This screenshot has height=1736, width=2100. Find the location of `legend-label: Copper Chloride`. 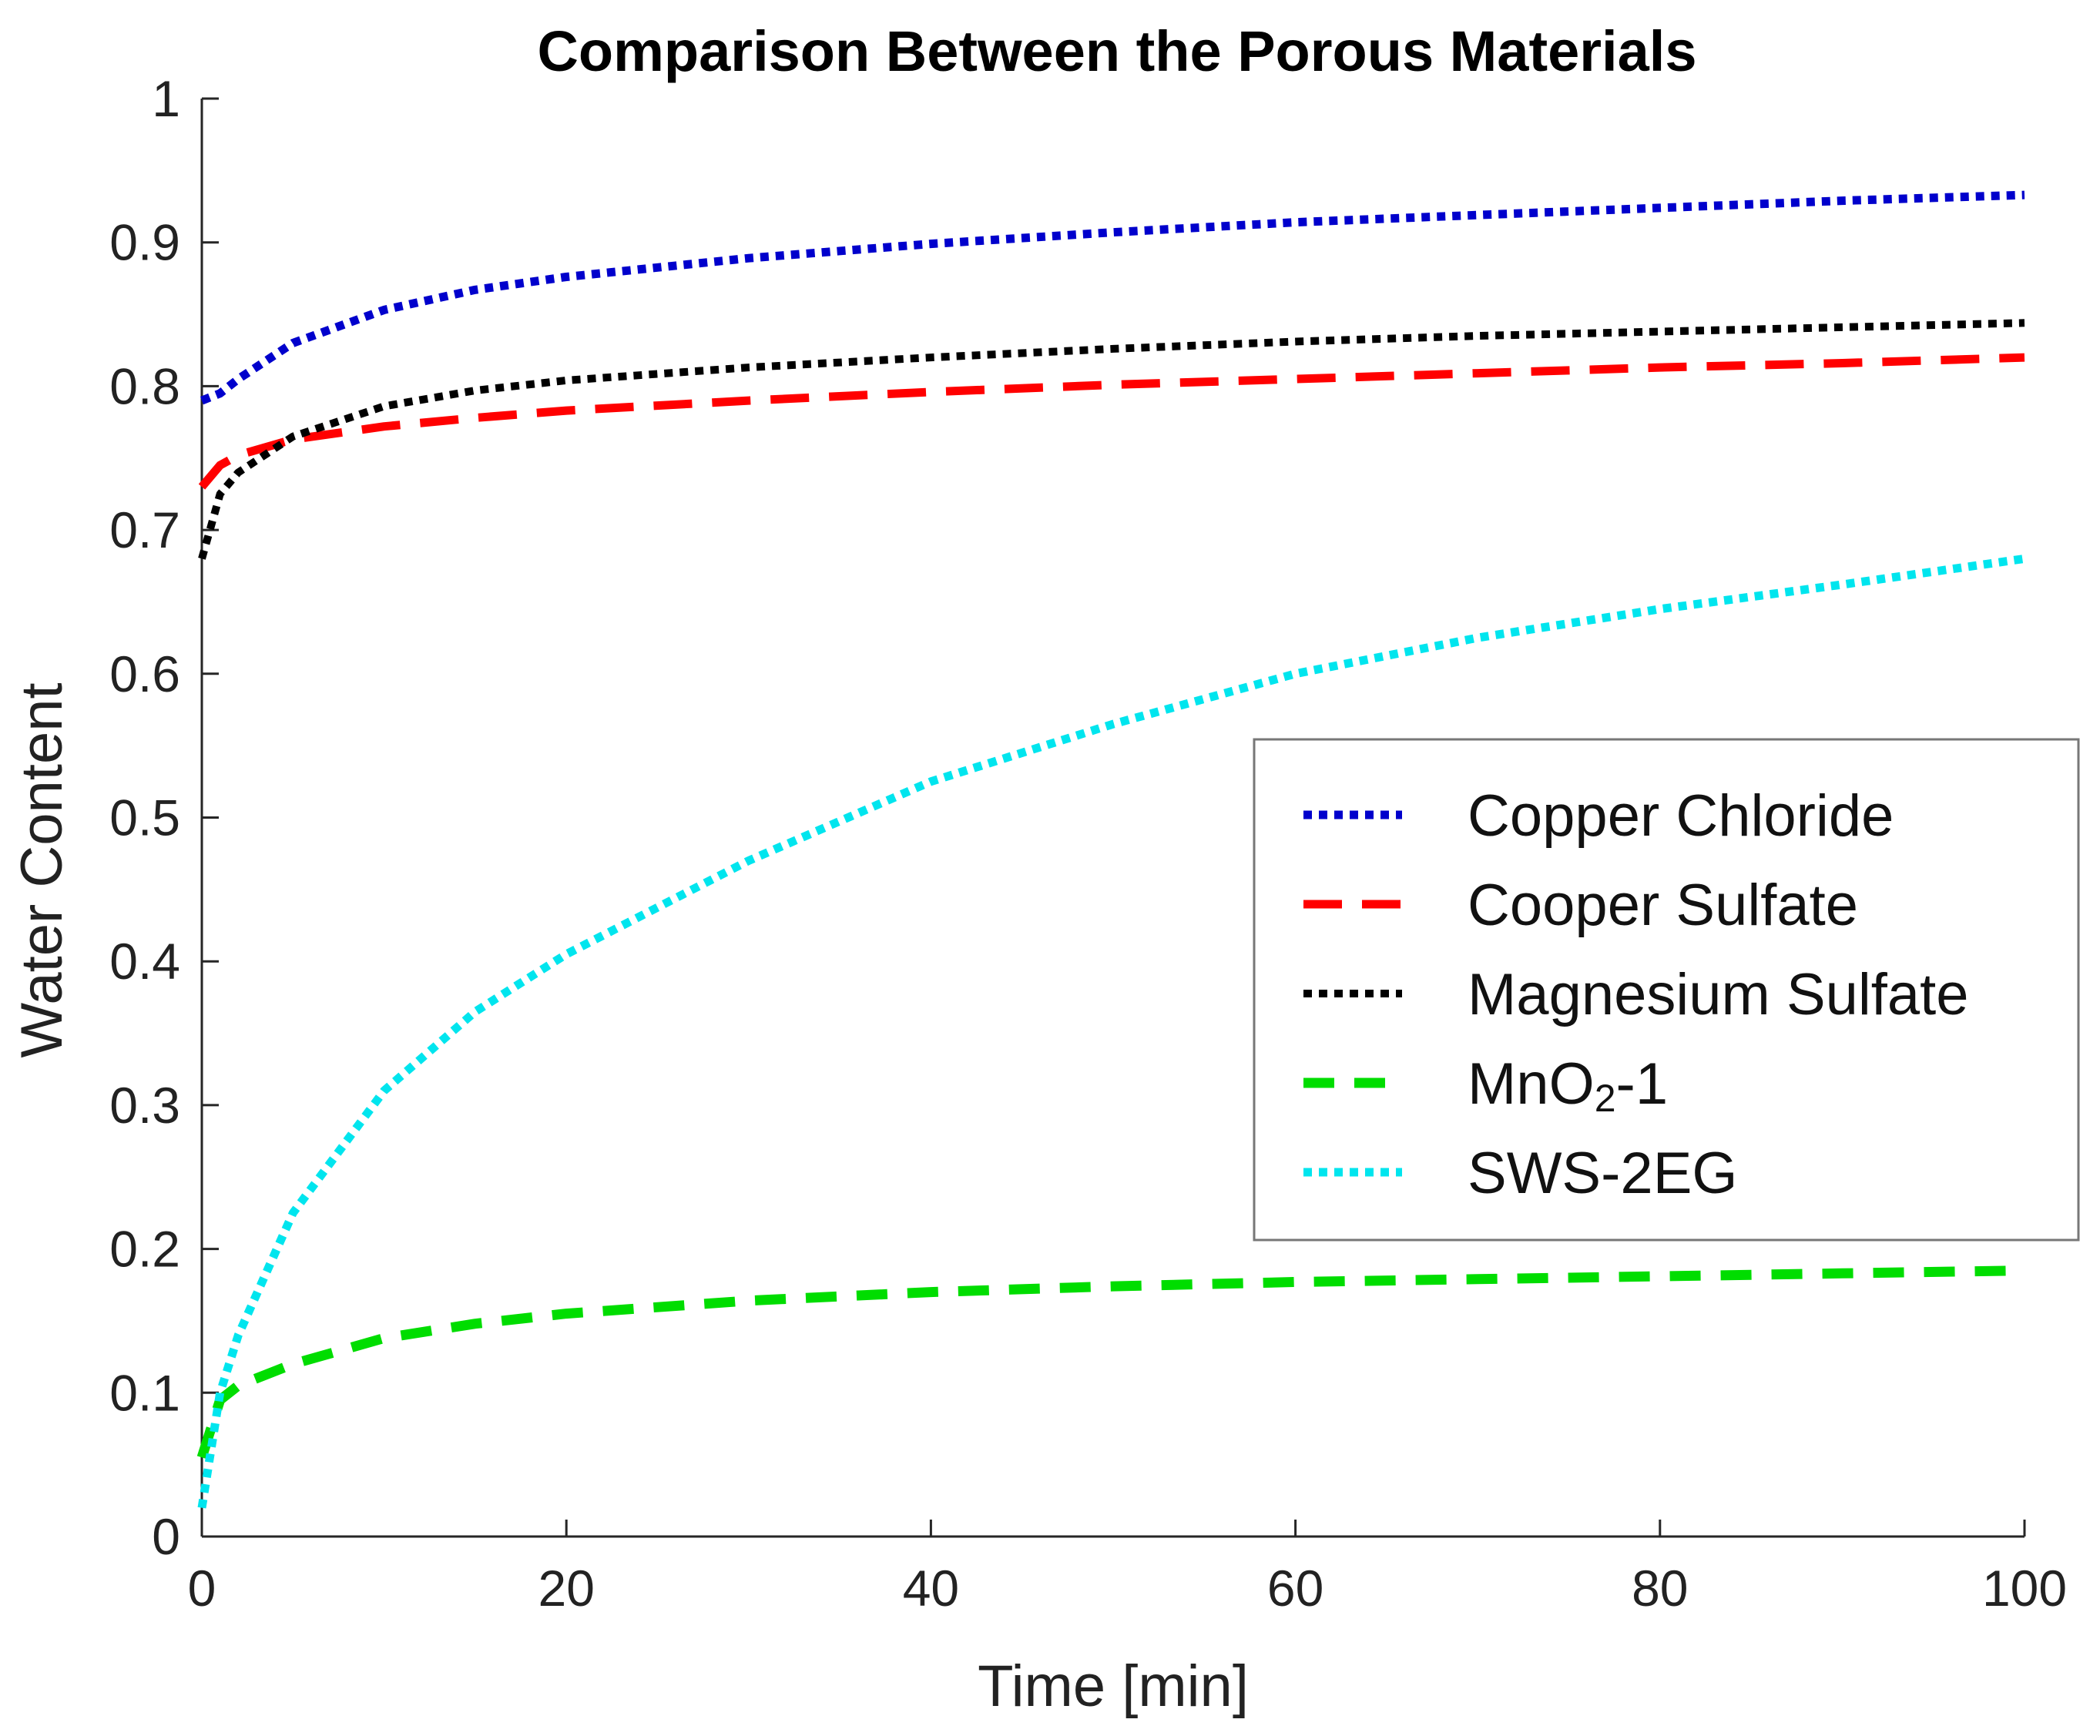

legend-label: Copper Chloride is located at coordinates (1681, 816).